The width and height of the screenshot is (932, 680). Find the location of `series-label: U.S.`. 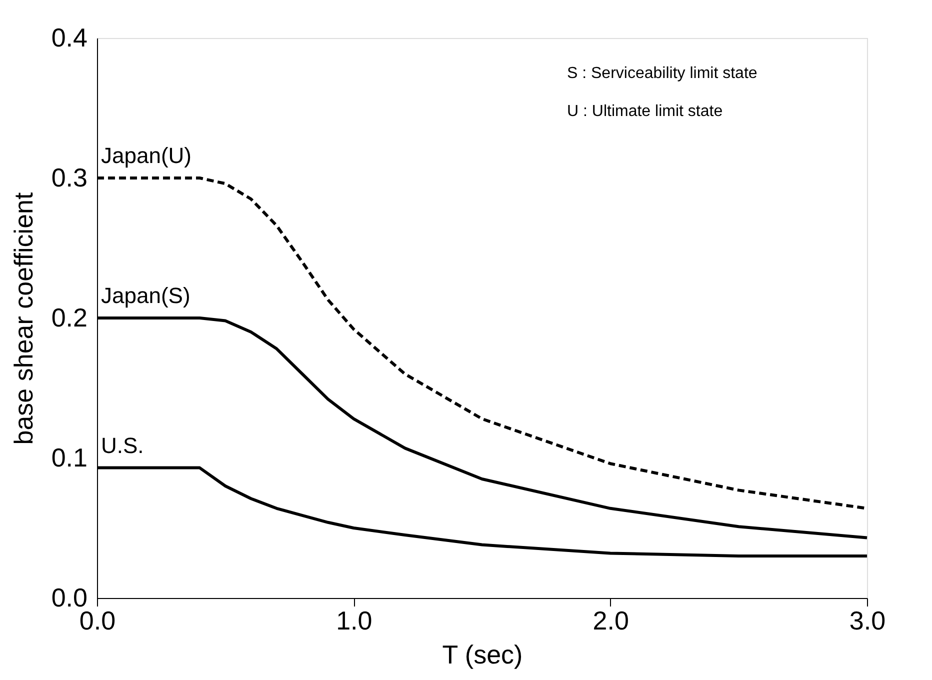

series-label: U.S. is located at coordinates (122, 445).